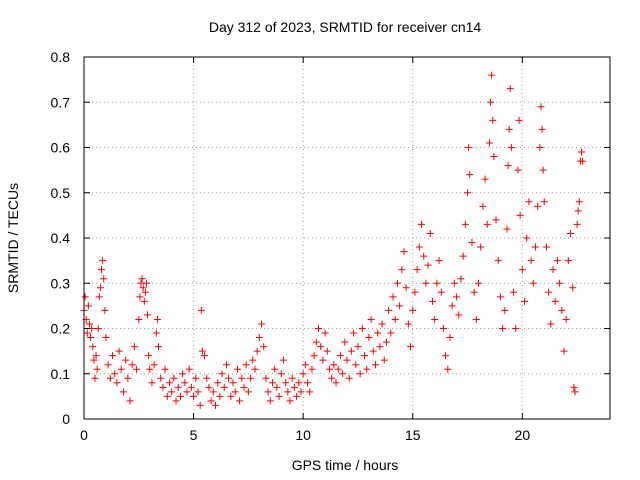 Image resolution: width=640 pixels, height=480 pixels. I want to click on y-tick-label: 0.6, so click(61, 148).